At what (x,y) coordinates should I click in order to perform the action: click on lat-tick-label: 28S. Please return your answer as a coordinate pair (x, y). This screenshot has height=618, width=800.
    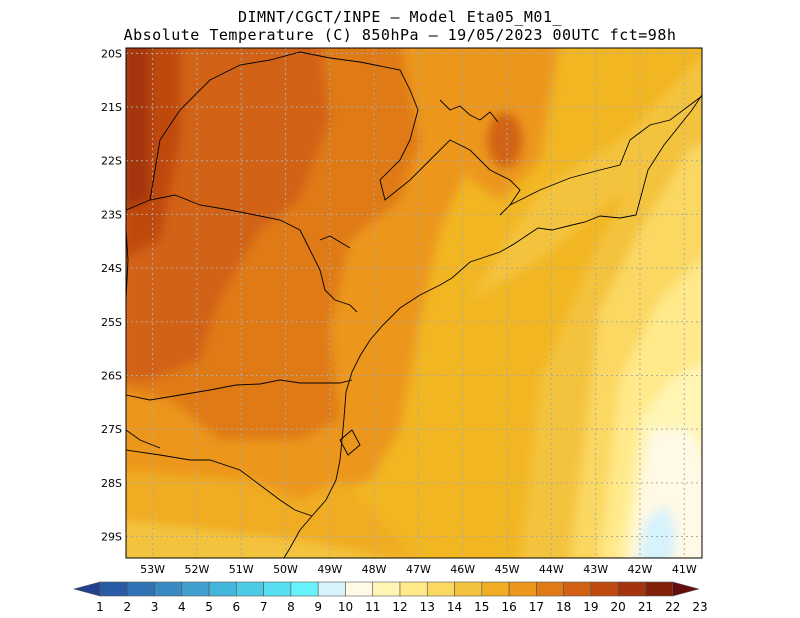
    Looking at the image, I should click on (111, 483).